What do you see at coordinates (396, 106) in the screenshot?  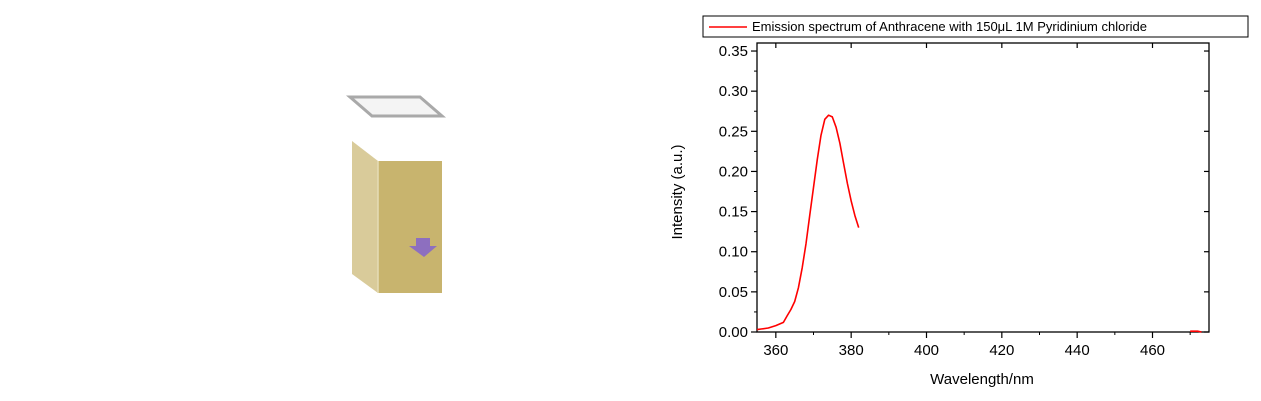 I see `cuvette-cap` at bounding box center [396, 106].